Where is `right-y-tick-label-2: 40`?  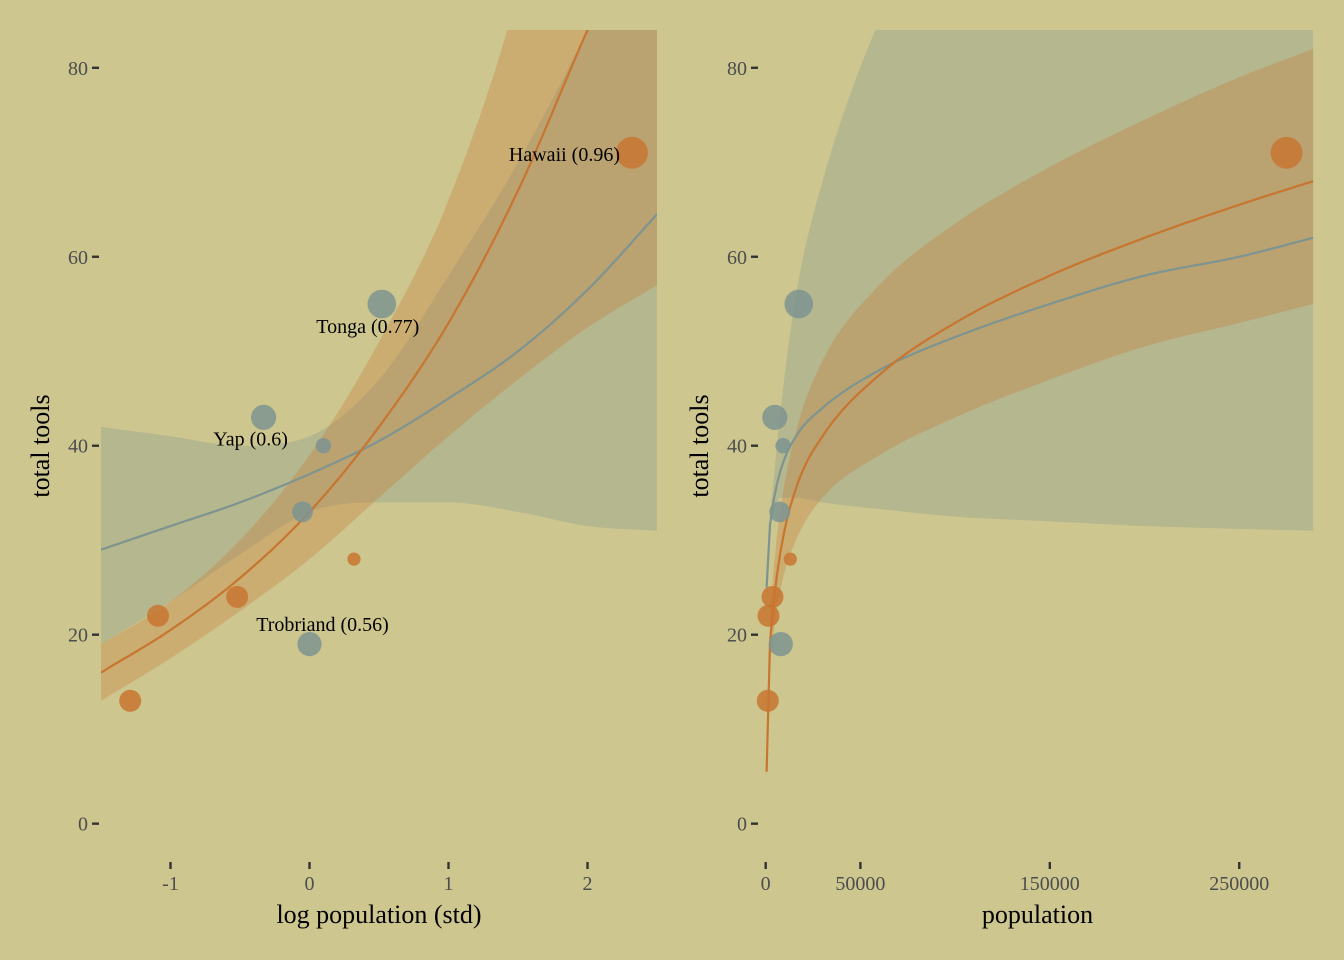 right-y-tick-label-2: 40 is located at coordinates (737, 447).